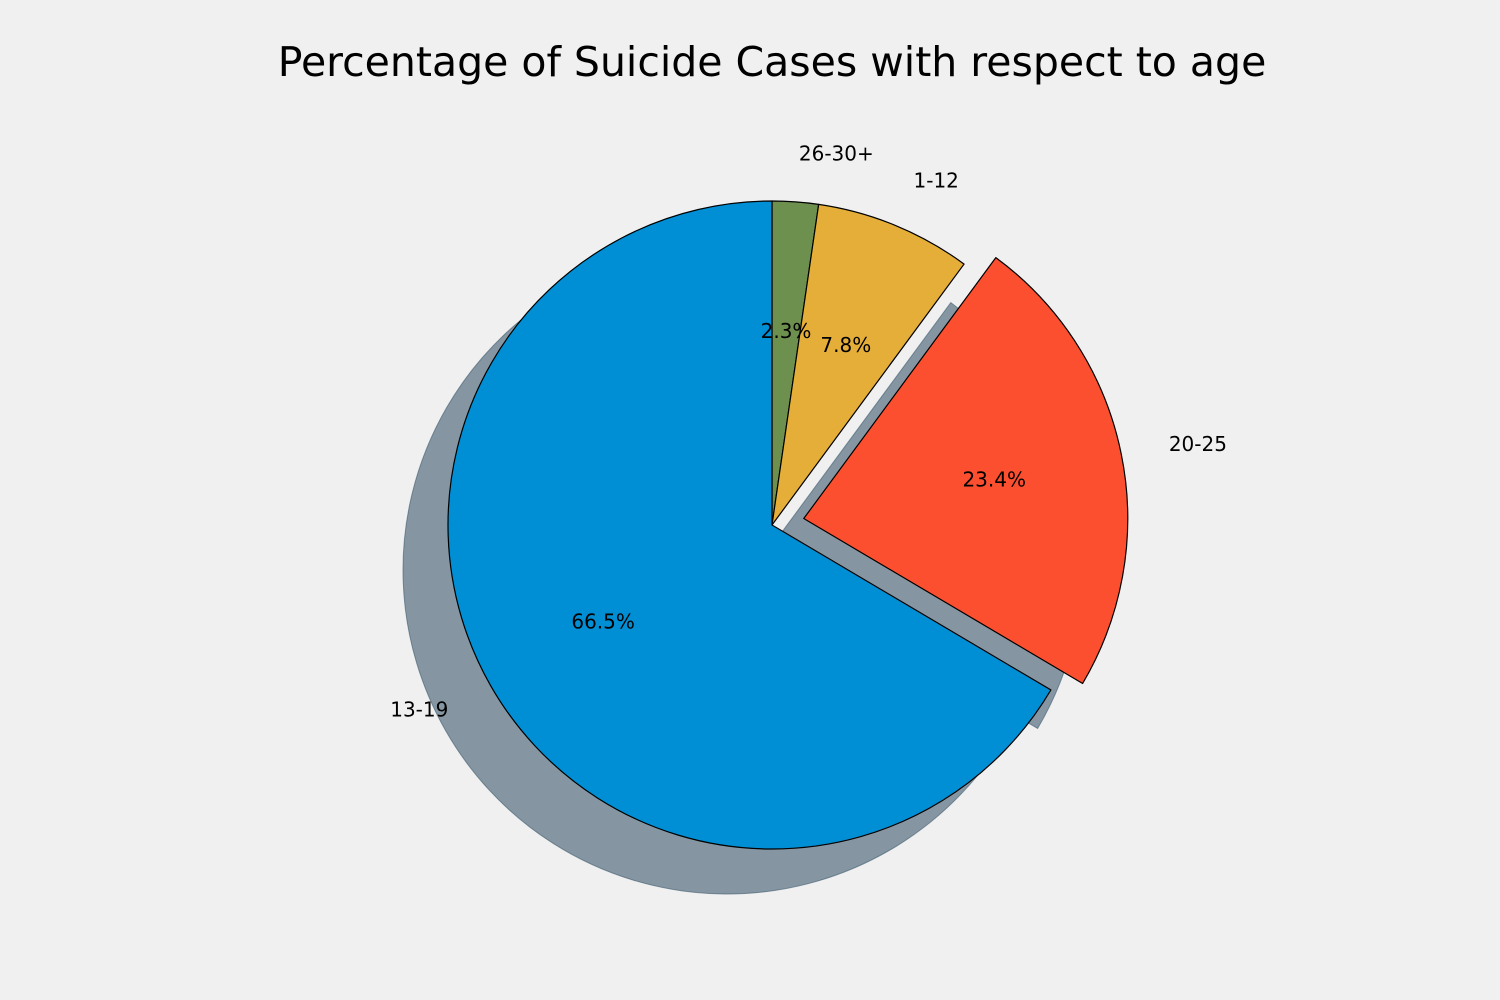 This screenshot has width=1500, height=1000. Describe the element at coordinates (994, 480) in the screenshot. I see `slice-pct-label-20-25: 23.4%` at that location.